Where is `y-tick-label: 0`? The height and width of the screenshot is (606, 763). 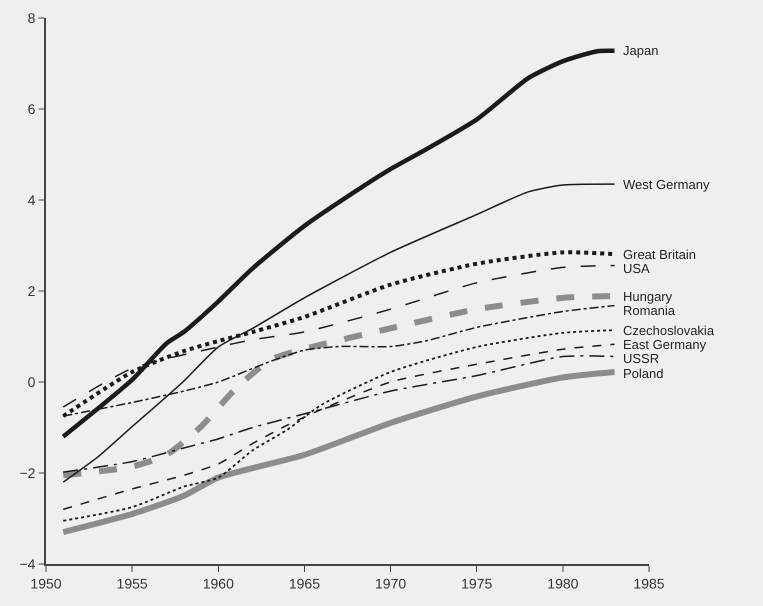
y-tick-label: 0 is located at coordinates (32, 382).